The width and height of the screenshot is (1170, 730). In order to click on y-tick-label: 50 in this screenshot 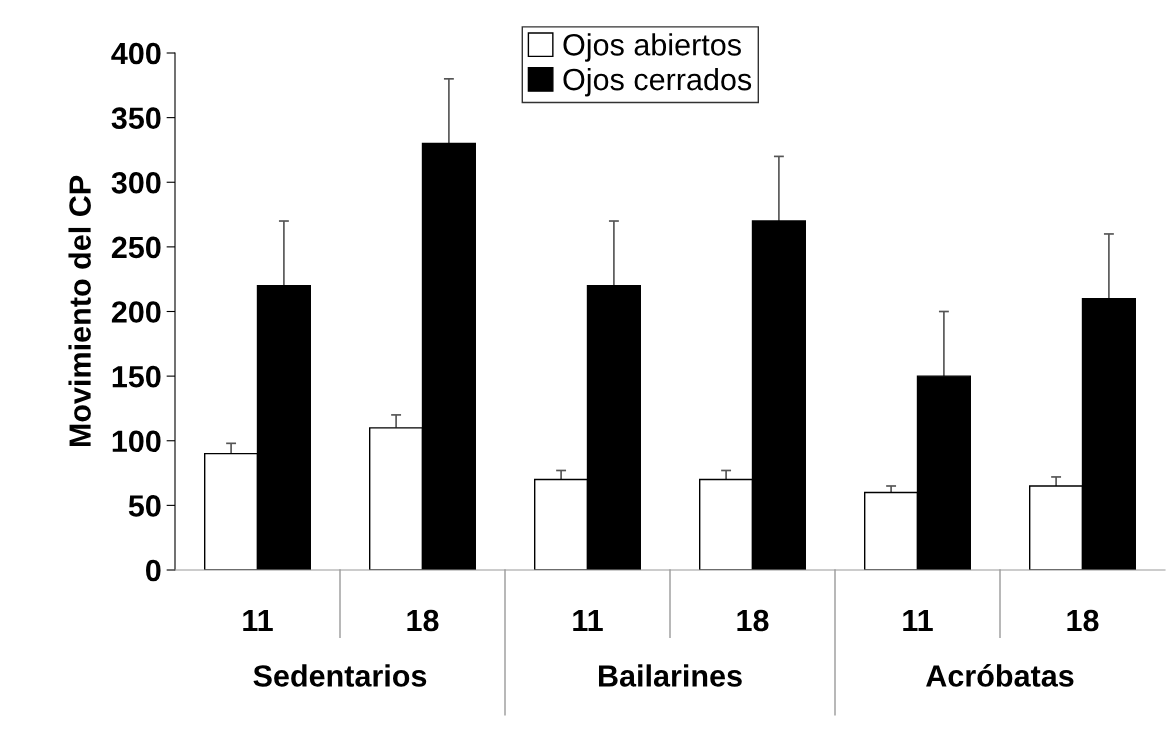, I will do `click(144, 506)`.